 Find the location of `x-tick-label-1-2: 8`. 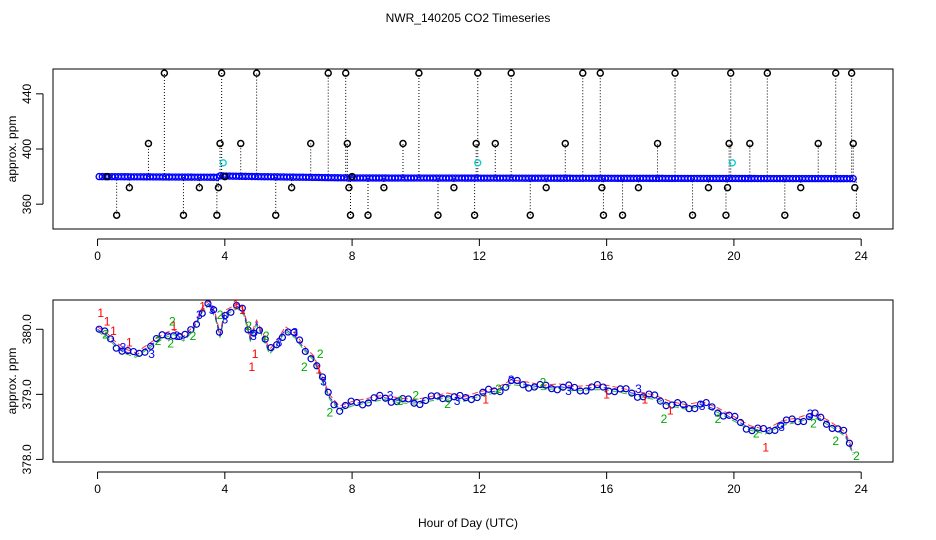

x-tick-label-1-2: 8 is located at coordinates (352, 489).